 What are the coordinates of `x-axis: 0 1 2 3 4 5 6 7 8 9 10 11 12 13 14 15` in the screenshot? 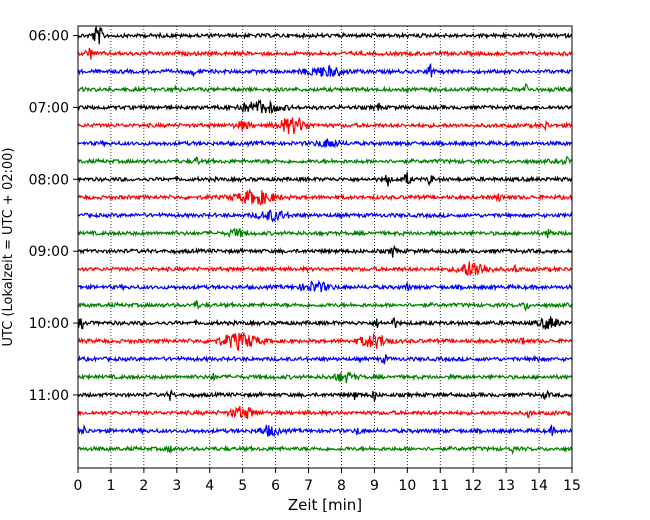 It's located at (327, 481).